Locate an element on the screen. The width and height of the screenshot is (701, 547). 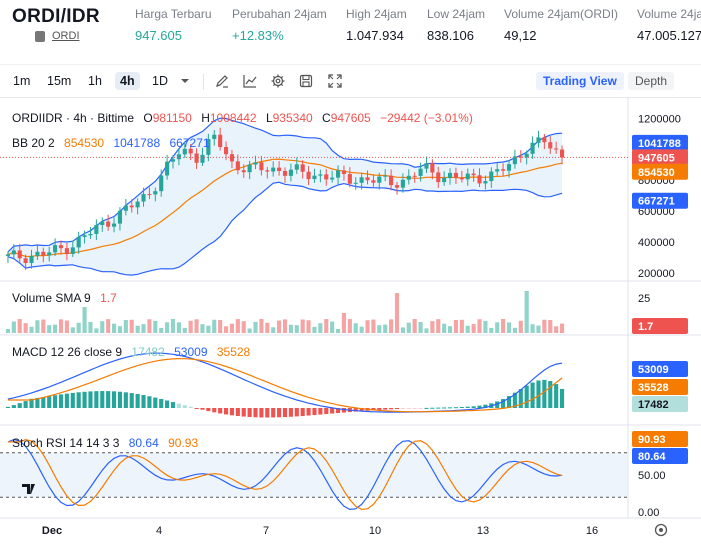
tradingview-logo-mark is located at coordinates (28, 489).